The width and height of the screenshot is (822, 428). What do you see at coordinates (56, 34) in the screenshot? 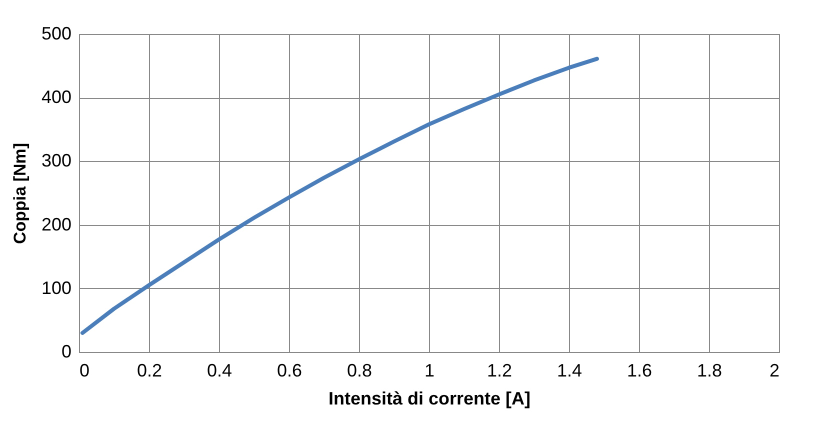
I see `y-tick-label: 500` at bounding box center [56, 34].